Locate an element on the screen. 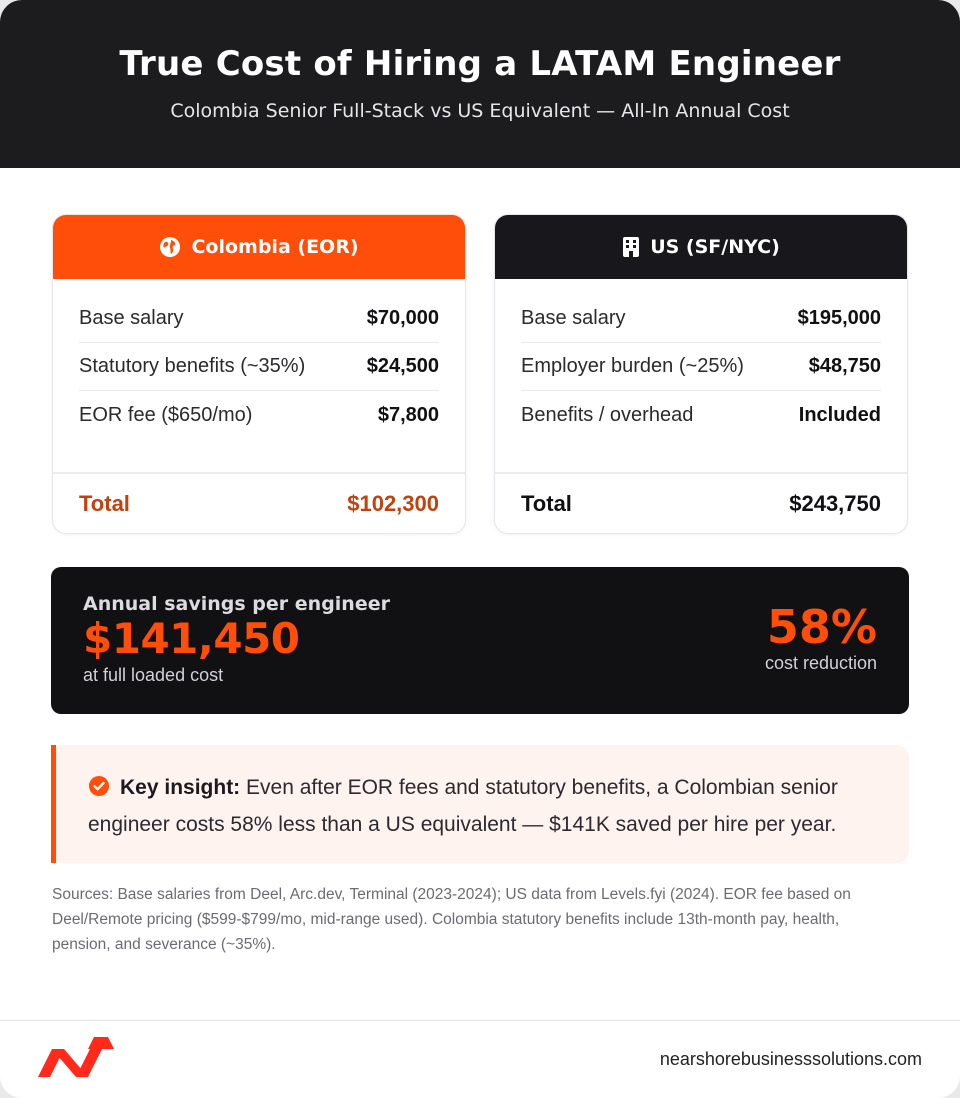 Image resolution: width=960 pixels, height=1098 pixels. check-circle-icon is located at coordinates (99, 791).